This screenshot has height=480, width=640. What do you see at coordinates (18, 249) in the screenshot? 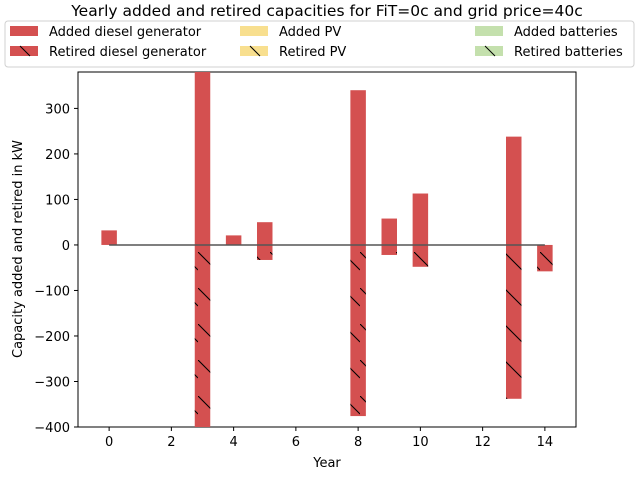
I see `y-axis-title: Capacity added and retired in kW` at bounding box center [18, 249].